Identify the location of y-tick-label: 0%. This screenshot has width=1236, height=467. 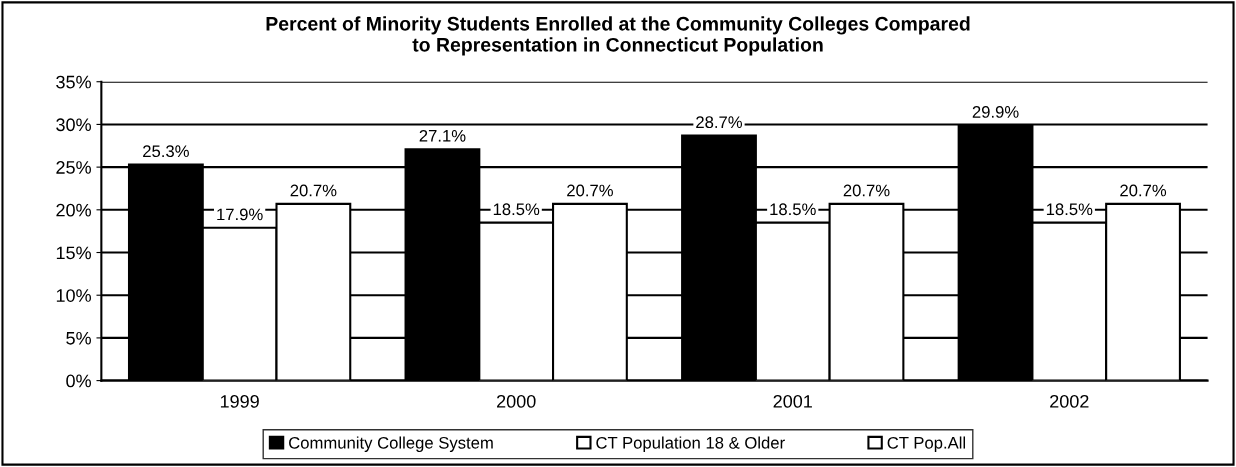
(78, 381).